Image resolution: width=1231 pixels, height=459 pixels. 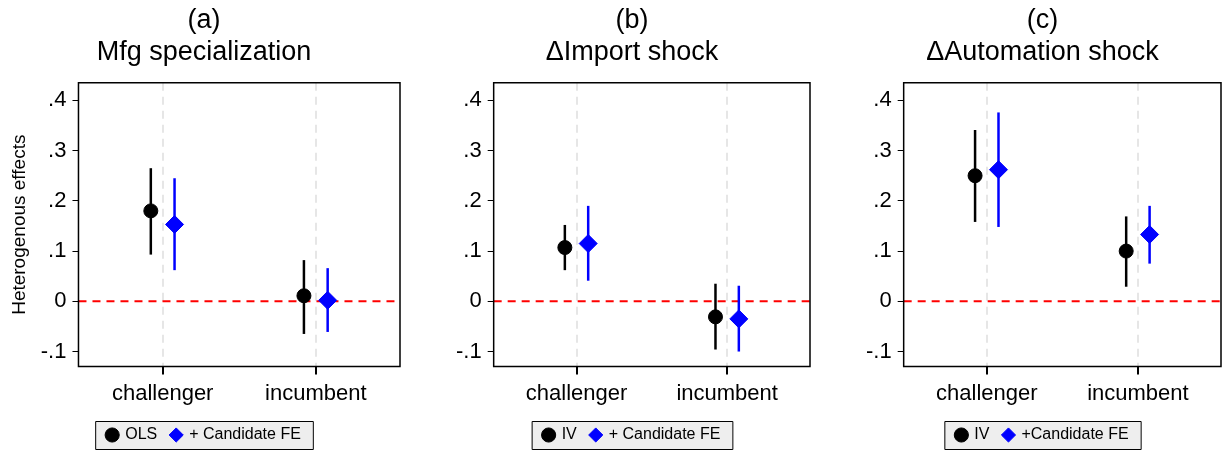 What do you see at coordinates (141, 434) in the screenshot?
I see `legend-label: OLS` at bounding box center [141, 434].